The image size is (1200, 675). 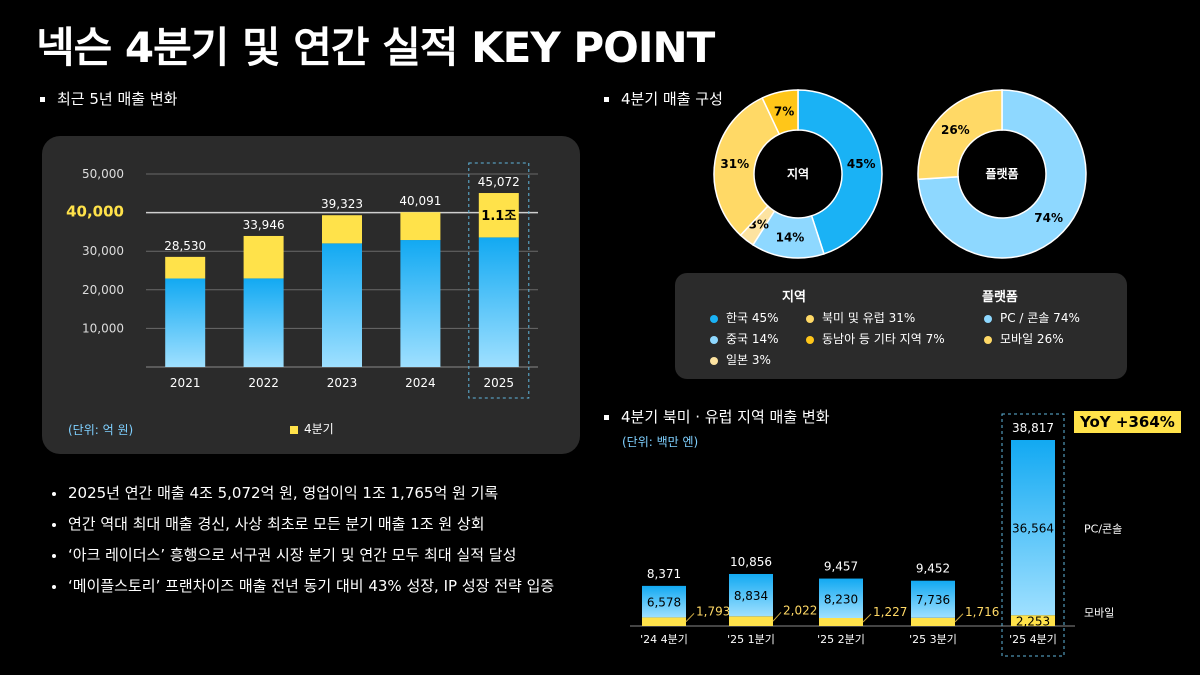 I want to click on platform-slice-label: 26%, so click(x=955, y=130).